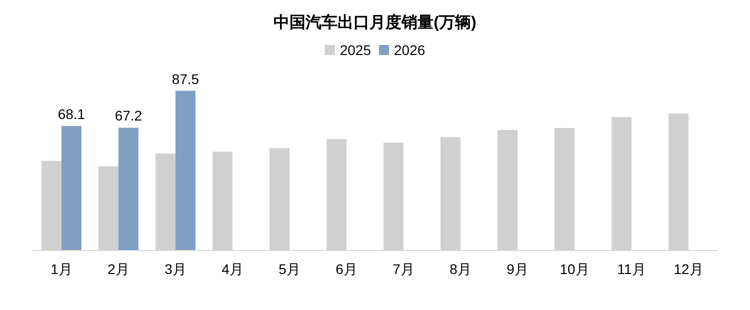 The image size is (750, 310). Describe the element at coordinates (403, 269) in the screenshot. I see `x-tick-label: 7月` at that location.